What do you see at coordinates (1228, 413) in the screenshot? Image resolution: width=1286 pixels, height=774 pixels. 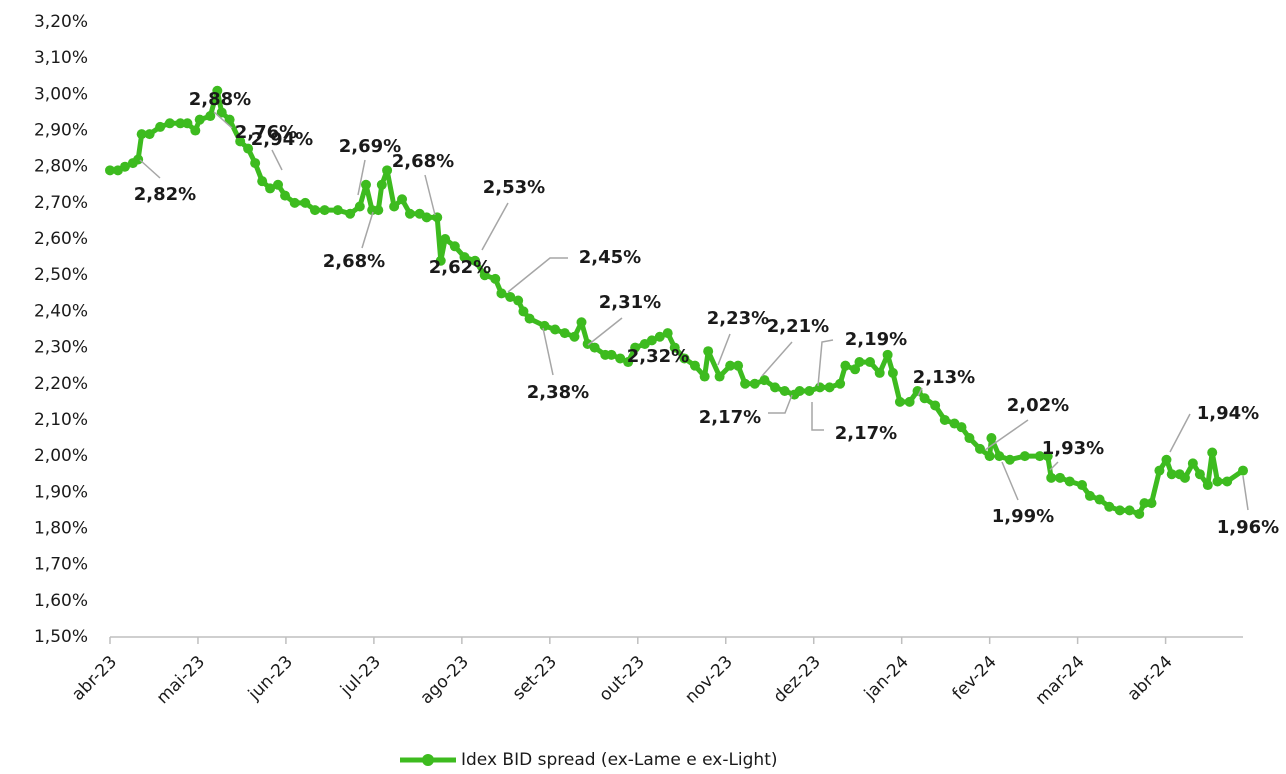 I see `annotation: 1,94%` at bounding box center [1228, 413].